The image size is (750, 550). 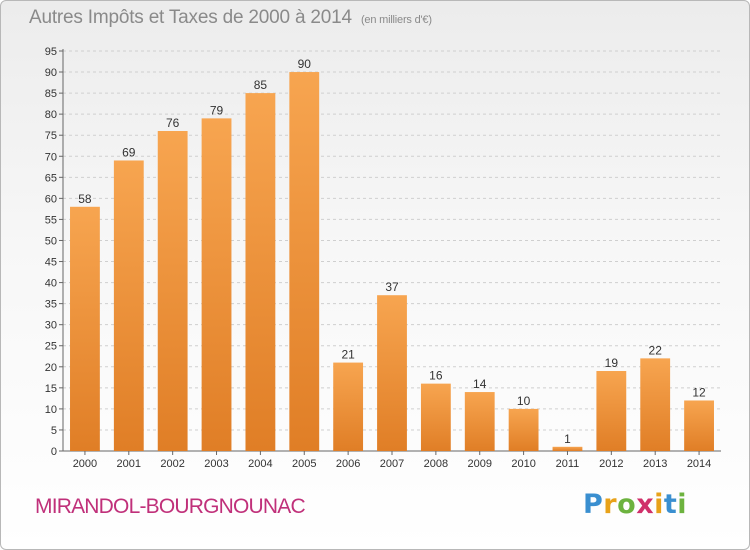 What do you see at coordinates (216, 464) in the screenshot?
I see `x-tick-label: 2003` at bounding box center [216, 464].